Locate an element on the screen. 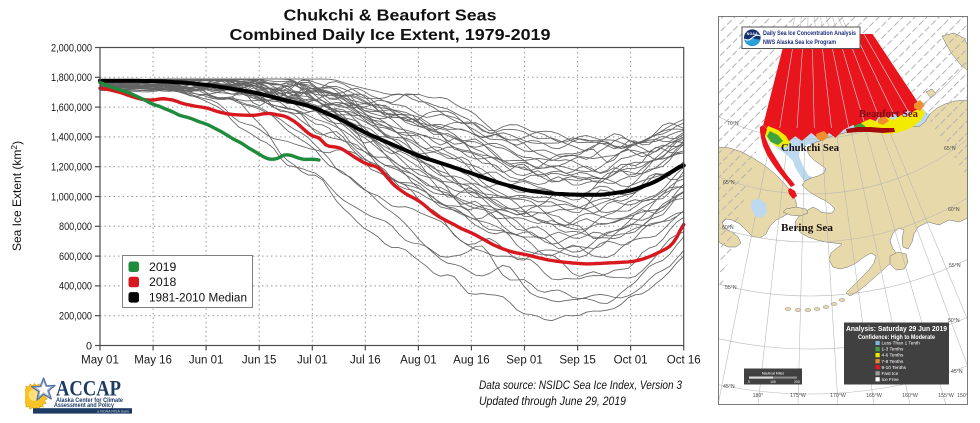  svg-text: 2019 is located at coordinates (163, 267).